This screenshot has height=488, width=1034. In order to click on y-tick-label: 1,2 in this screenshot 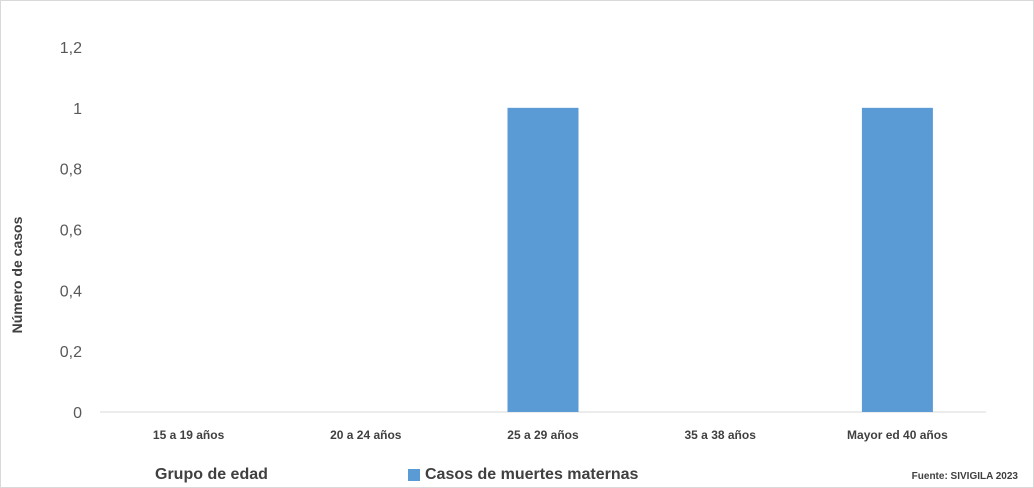, I will do `click(71, 48)`.